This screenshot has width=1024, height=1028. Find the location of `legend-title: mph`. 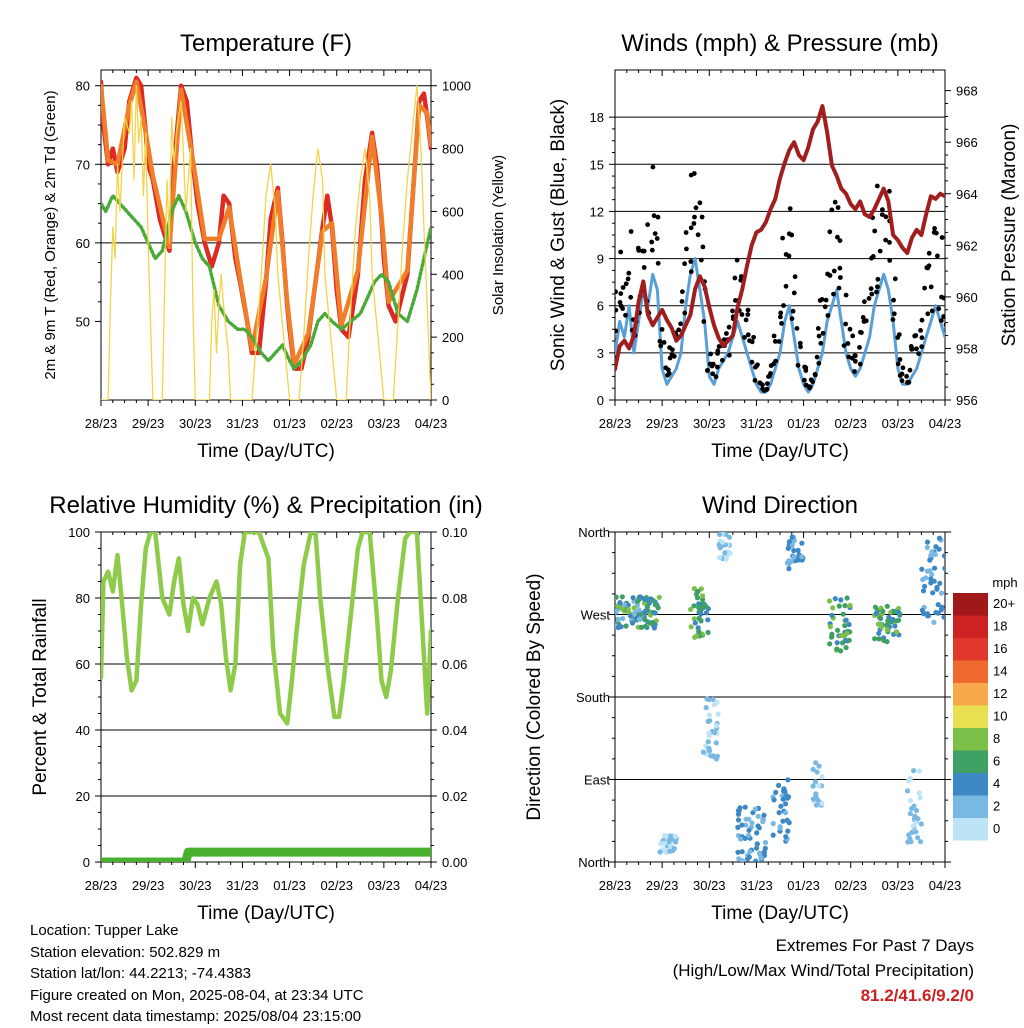

legend-title: mph is located at coordinates (1004, 582).